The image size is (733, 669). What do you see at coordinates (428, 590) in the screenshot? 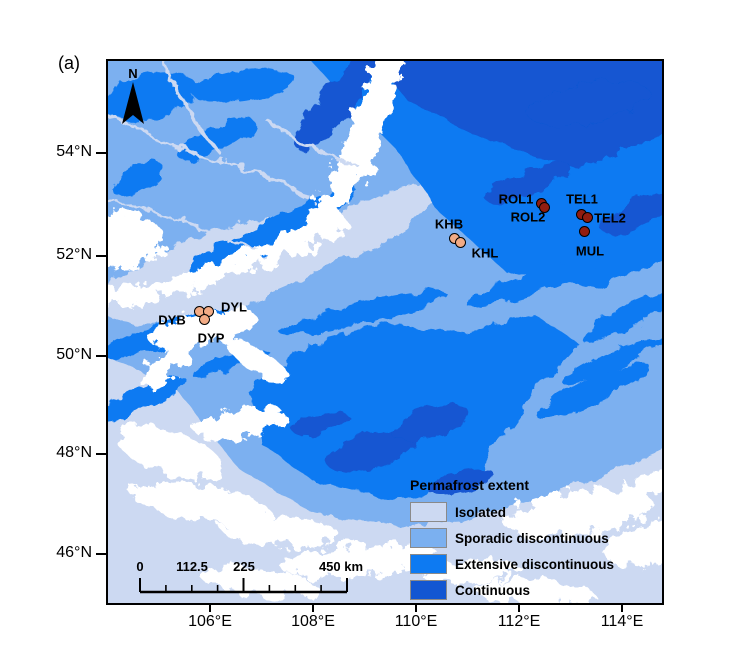
I see `legend-swatch-continuous` at bounding box center [428, 590].